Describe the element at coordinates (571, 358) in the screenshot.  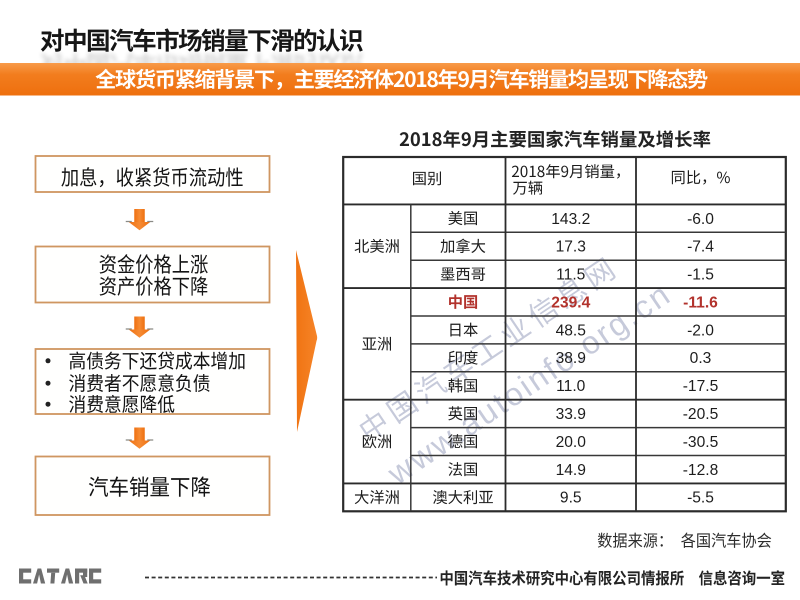
I see `svg-text: 38.9` at that location.